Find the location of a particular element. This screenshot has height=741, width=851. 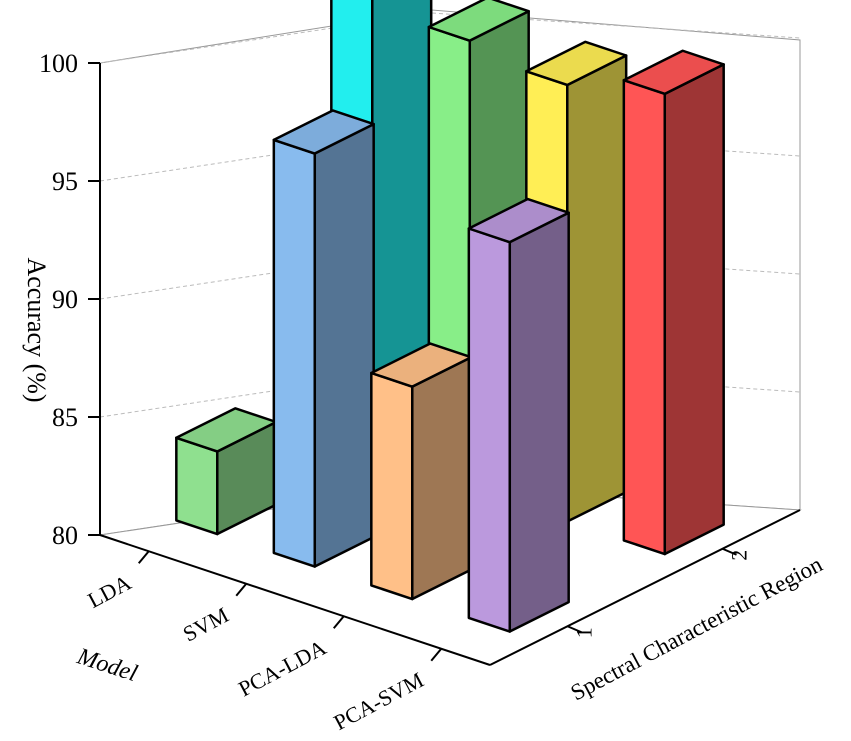

z-tick-label: 85 is located at coordinates (65, 417).